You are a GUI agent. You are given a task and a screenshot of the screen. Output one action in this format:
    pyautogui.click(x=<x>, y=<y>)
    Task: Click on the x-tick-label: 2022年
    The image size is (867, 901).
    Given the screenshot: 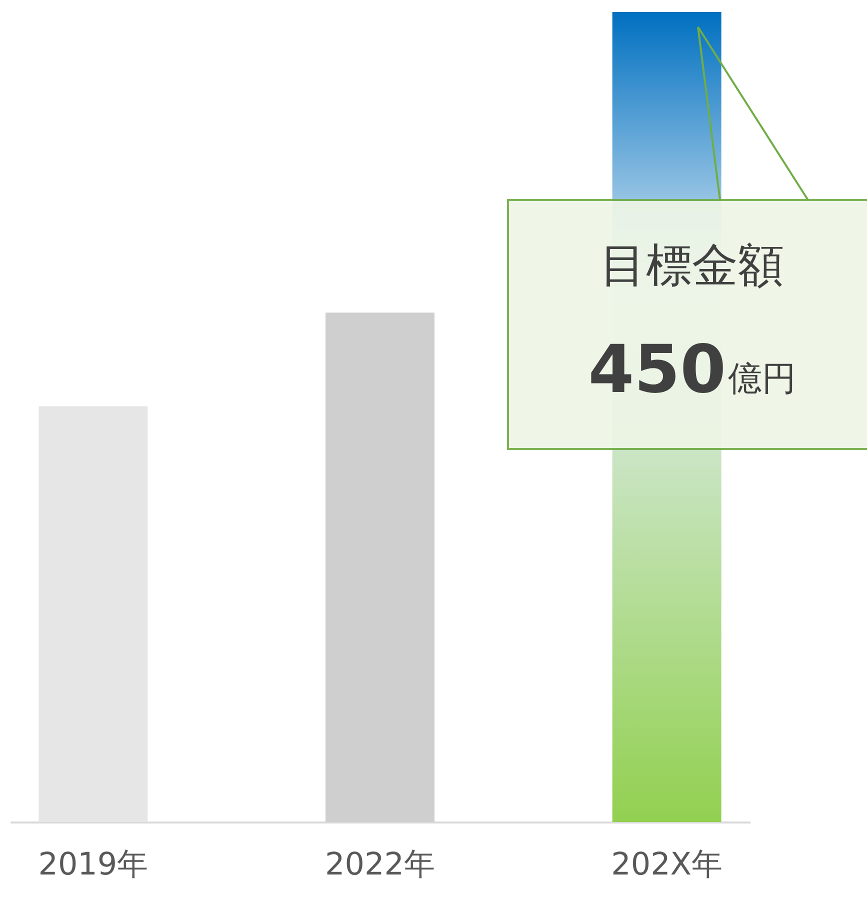 What is the action you would take?
    pyautogui.click(x=380, y=864)
    